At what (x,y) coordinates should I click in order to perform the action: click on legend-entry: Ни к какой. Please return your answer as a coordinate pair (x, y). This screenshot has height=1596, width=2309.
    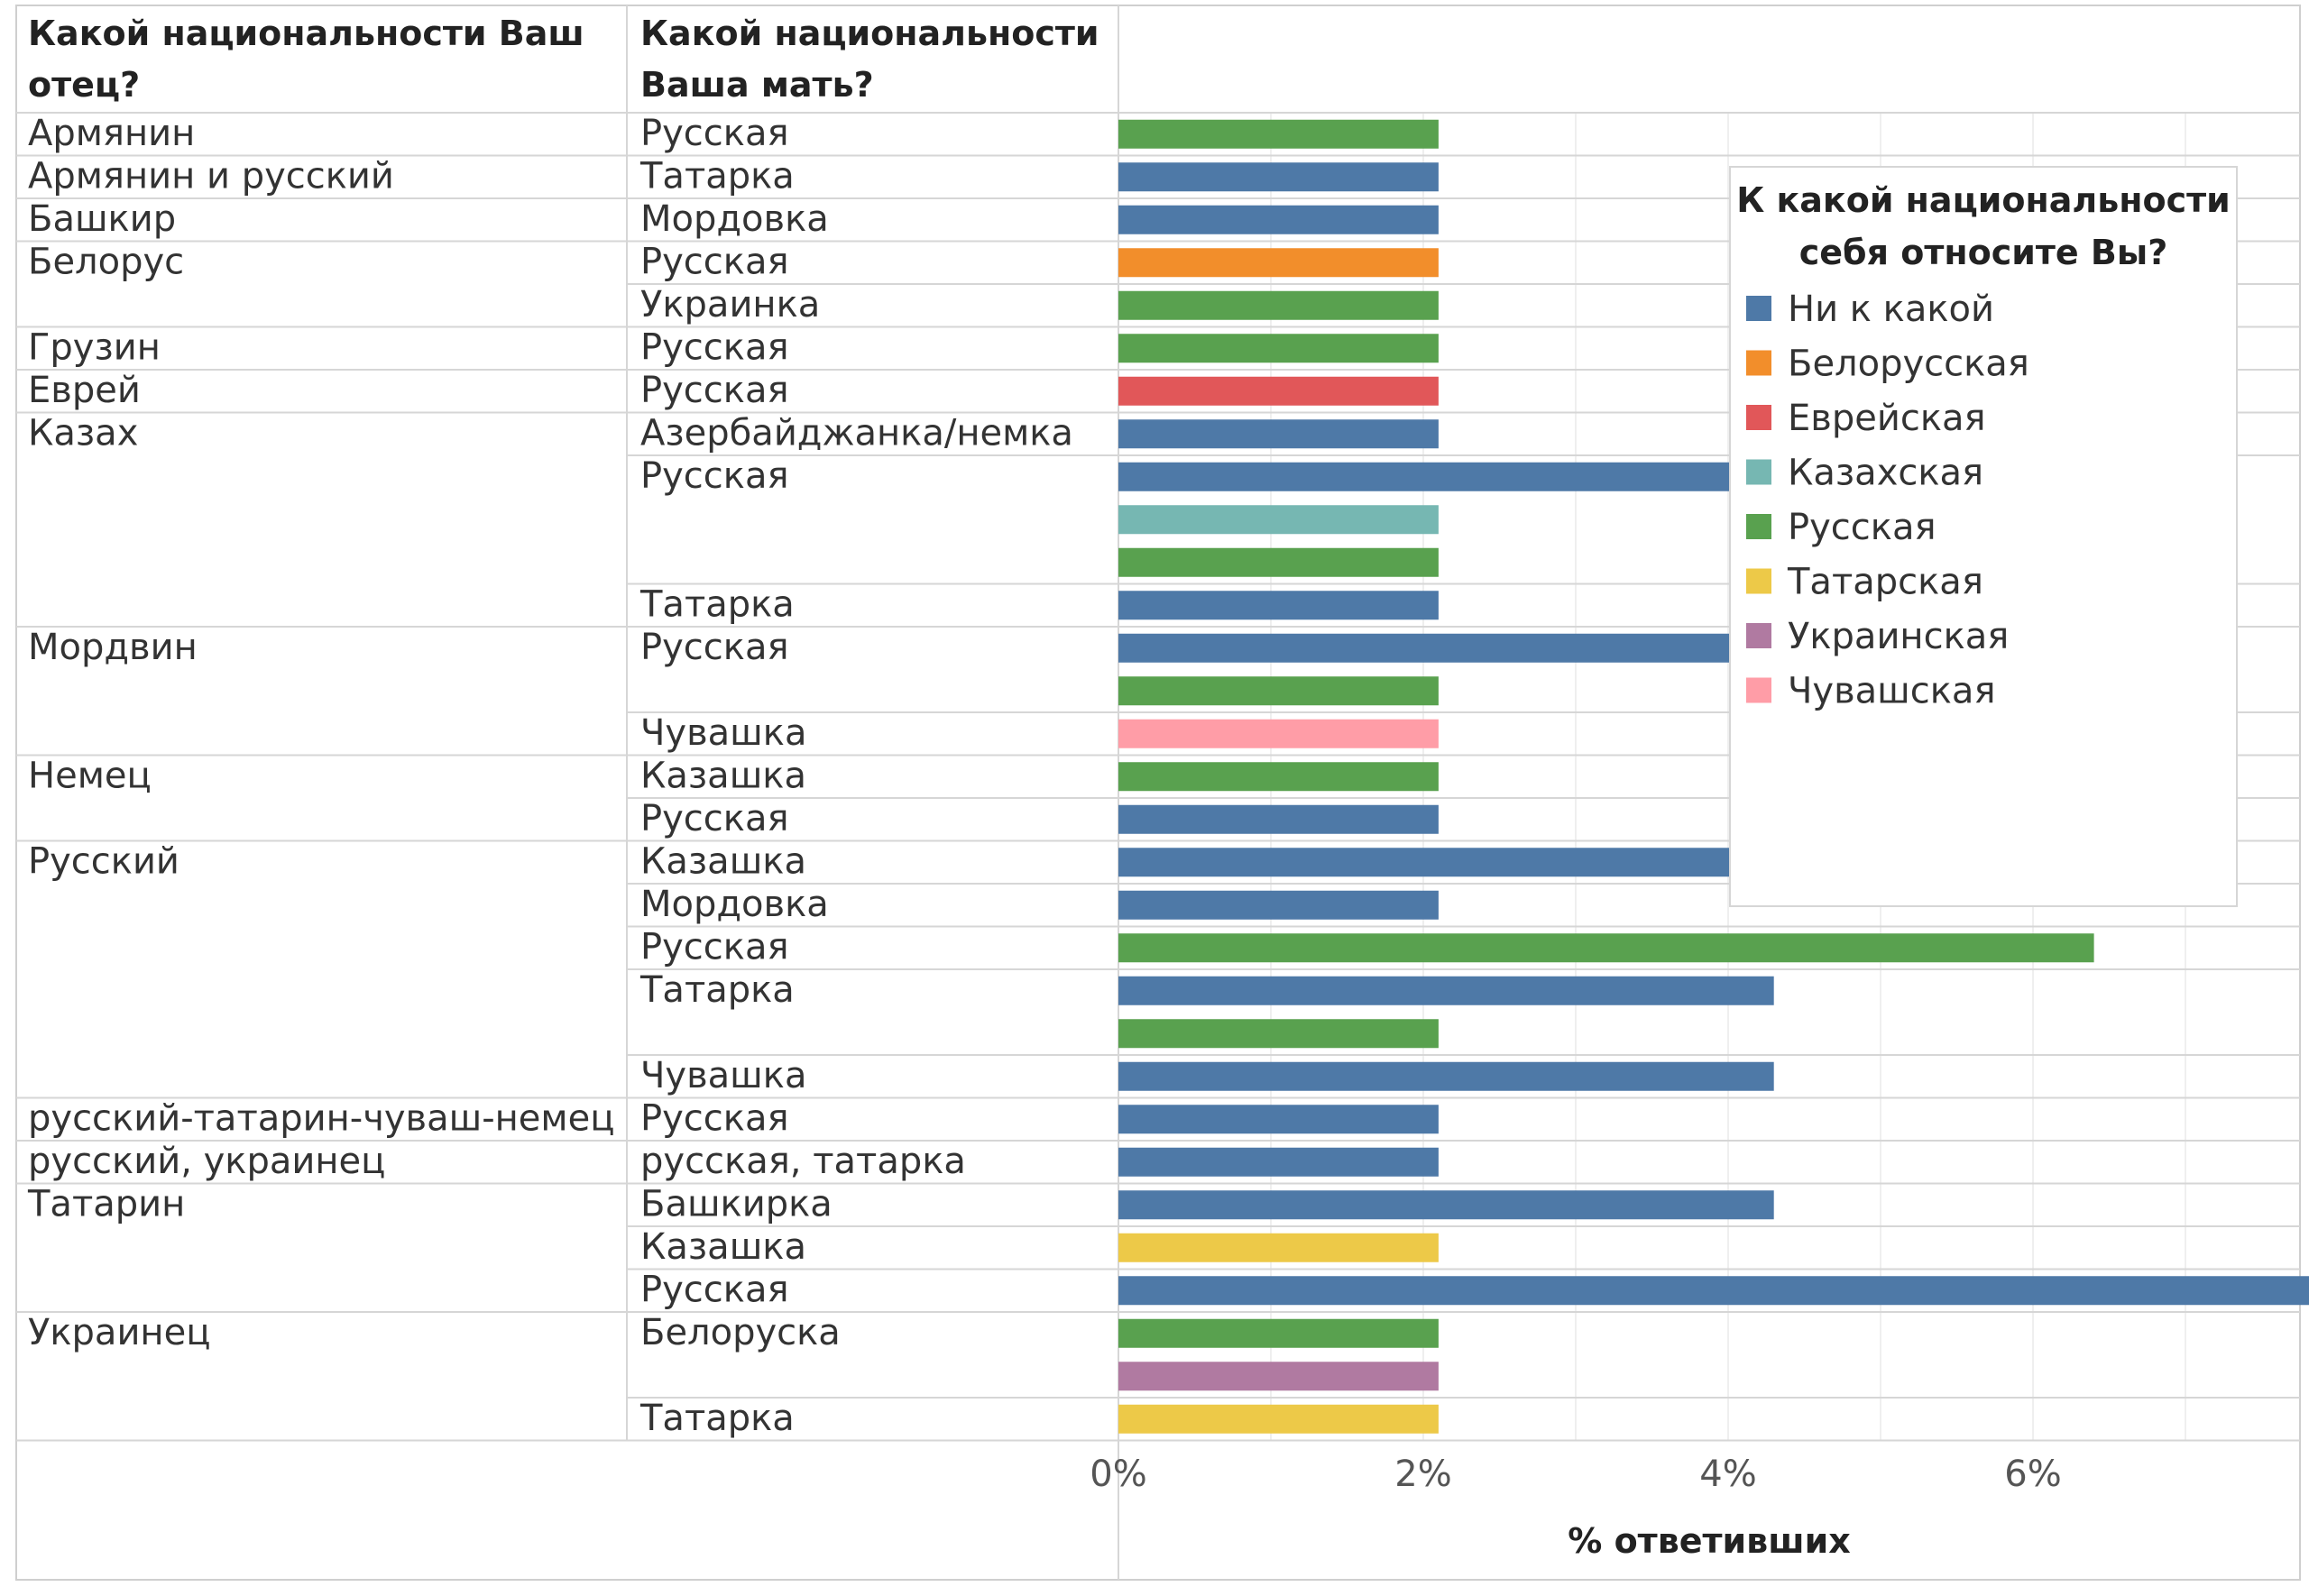
    Looking at the image, I should click on (1891, 309).